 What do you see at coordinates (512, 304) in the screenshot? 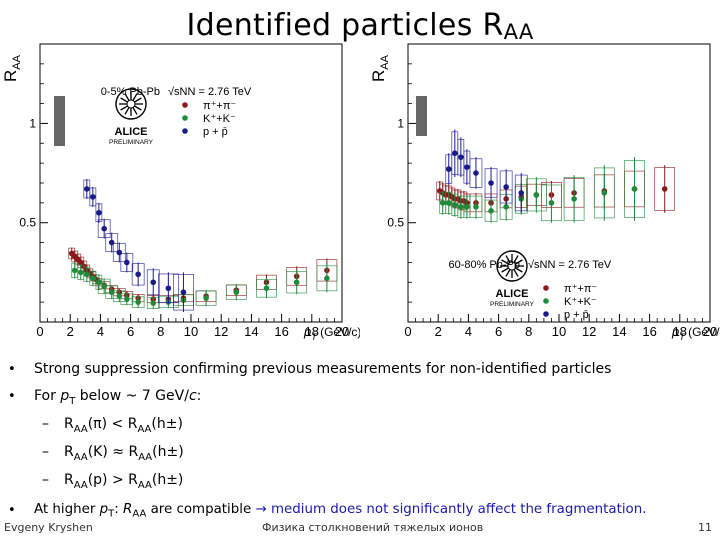
I see `alice-logo-subtext: PRELIMINARY` at bounding box center [512, 304].